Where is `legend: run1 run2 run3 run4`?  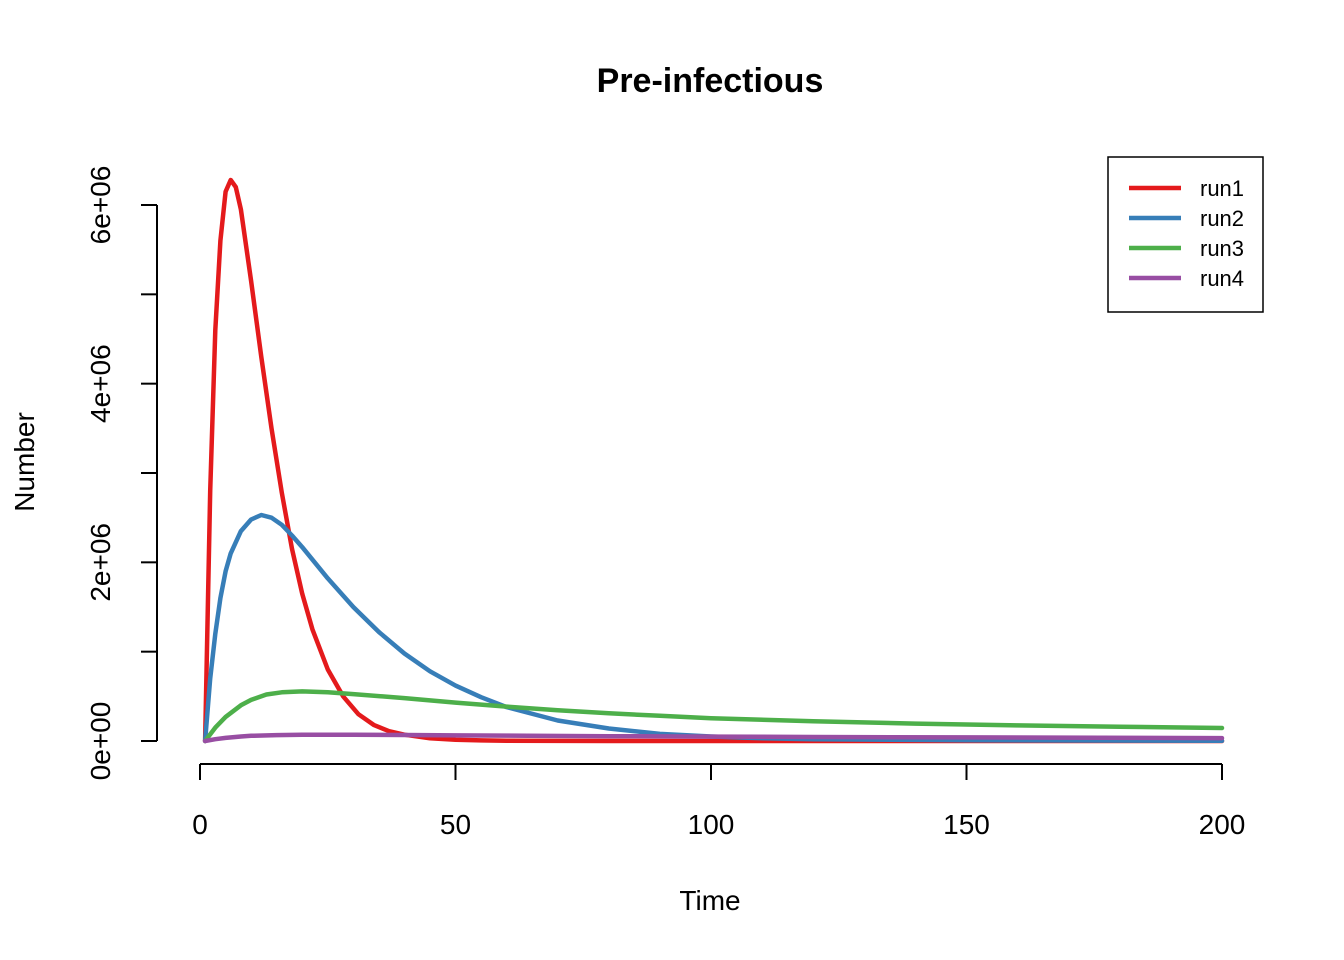 legend: run1 run2 run3 run4 is located at coordinates (1185, 234).